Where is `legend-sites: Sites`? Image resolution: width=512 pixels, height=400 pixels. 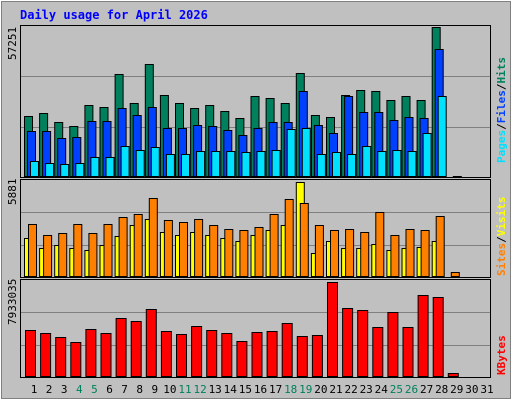 legend-sites: Sites is located at coordinates (501, 259).